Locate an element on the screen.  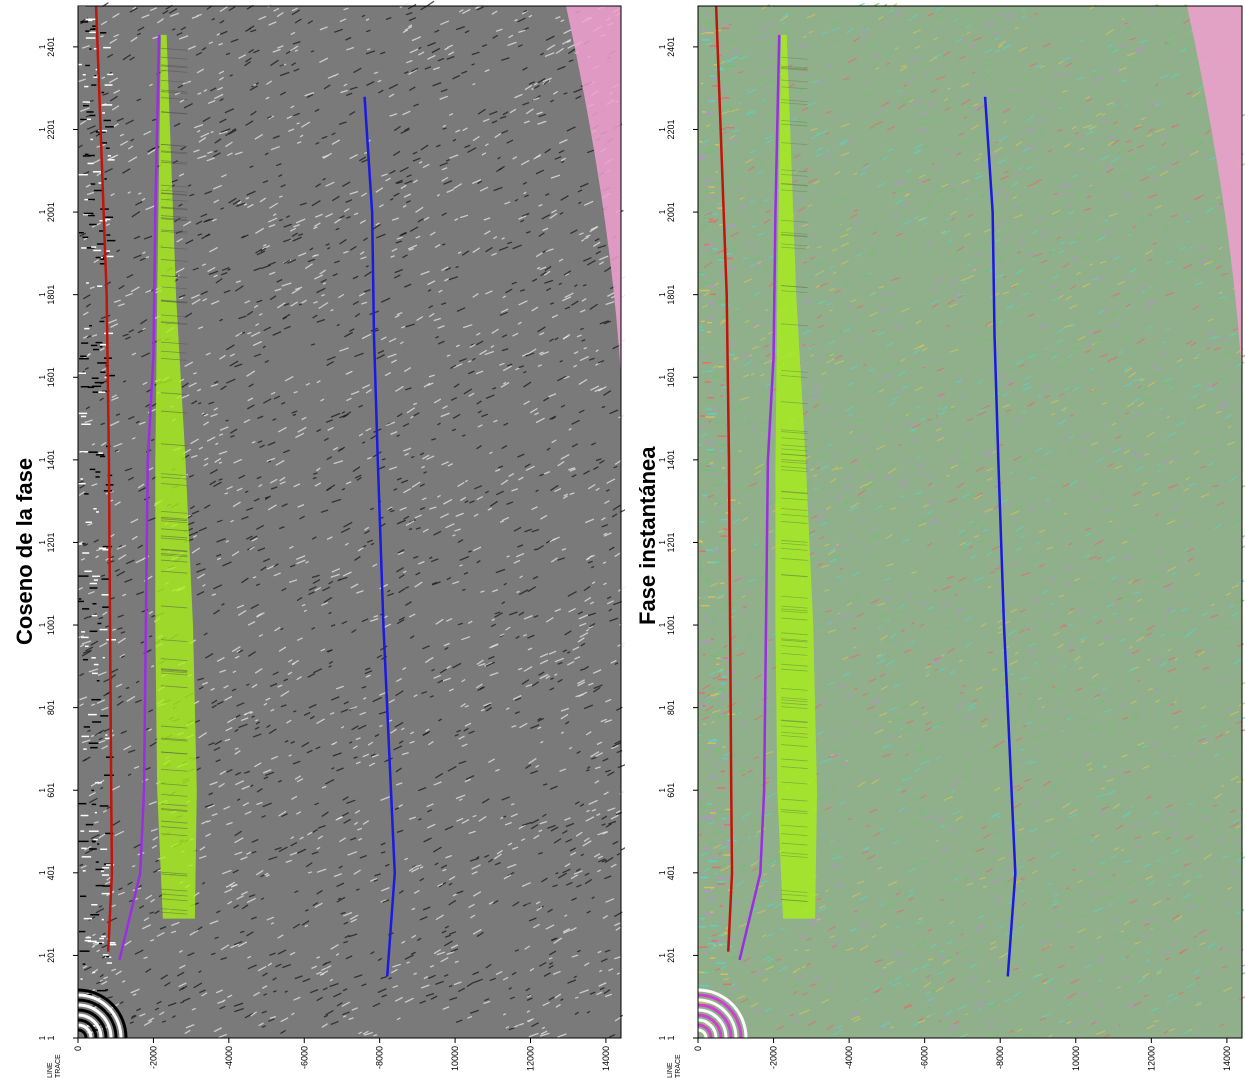
green-horizon-body is located at coordinates (176, 476).